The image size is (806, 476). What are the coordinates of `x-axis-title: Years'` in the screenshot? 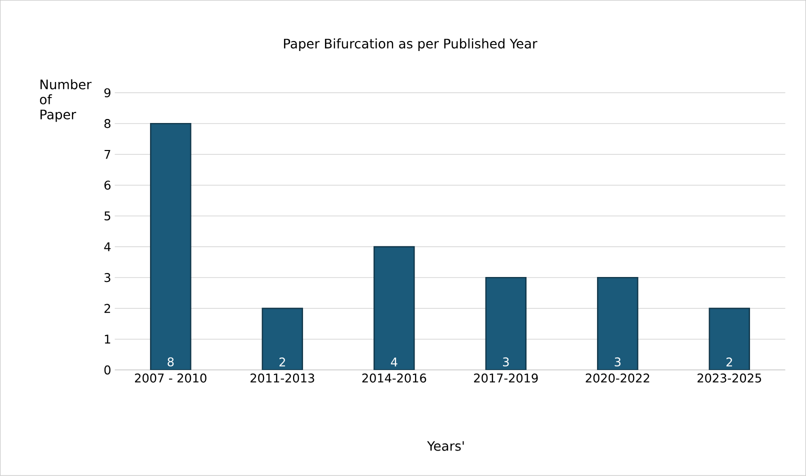 It's located at (445, 446).